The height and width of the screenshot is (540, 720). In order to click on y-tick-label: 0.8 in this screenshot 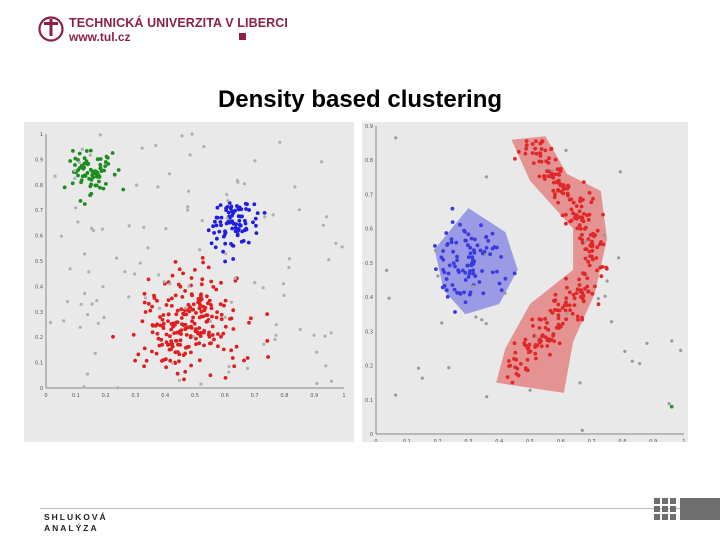, I will do `click(369, 161)`.